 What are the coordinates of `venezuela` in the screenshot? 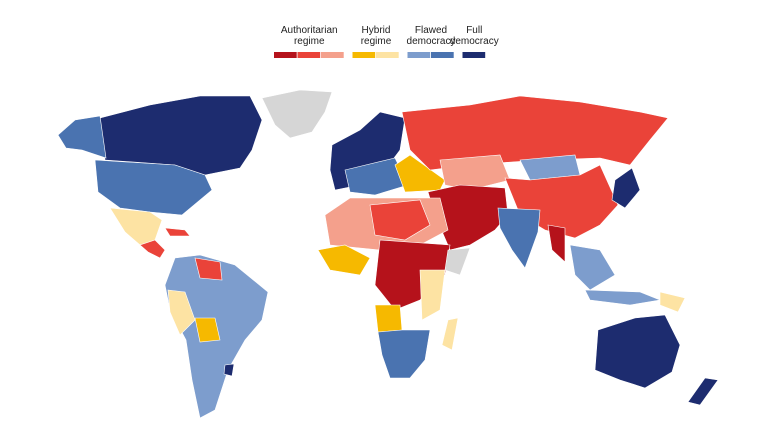 It's located at (208, 269).